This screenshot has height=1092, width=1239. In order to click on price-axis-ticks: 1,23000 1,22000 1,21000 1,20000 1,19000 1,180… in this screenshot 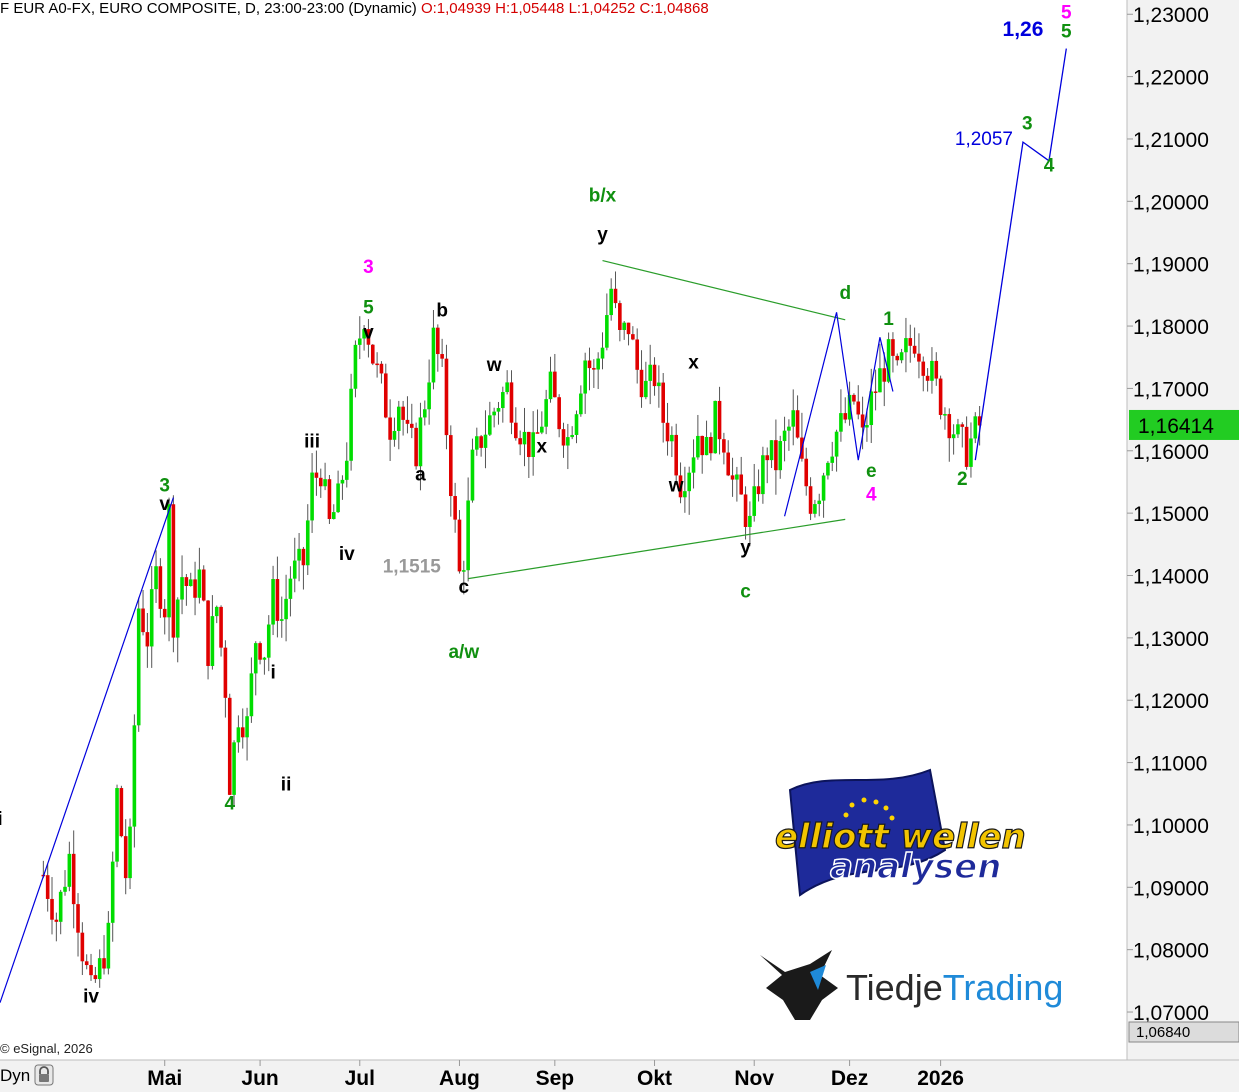, I will do `click(1168, 514)`.